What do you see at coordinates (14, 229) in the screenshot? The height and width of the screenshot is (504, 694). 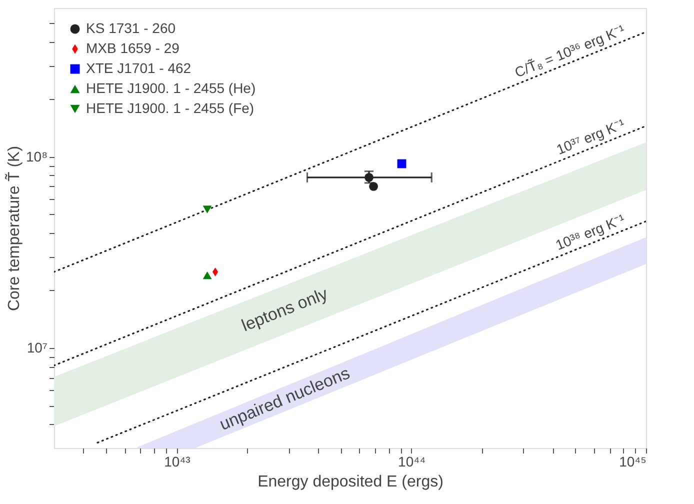 I see `y-axis-title: Core temperature T̃ (K)` at bounding box center [14, 229].